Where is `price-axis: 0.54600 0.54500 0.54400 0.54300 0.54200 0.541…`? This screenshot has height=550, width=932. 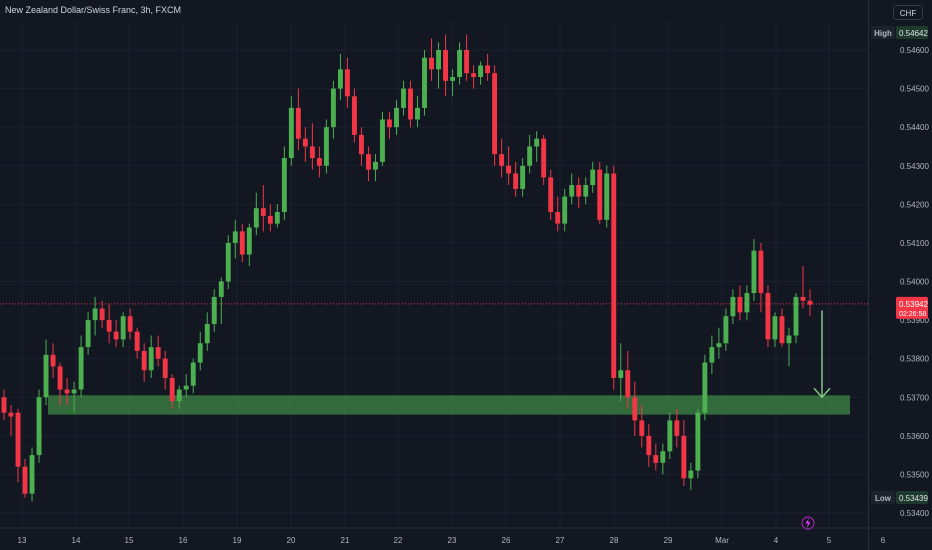 price-axis: 0.54600 0.54500 0.54400 0.54300 0.54200 0.541… is located at coordinates (914, 282).